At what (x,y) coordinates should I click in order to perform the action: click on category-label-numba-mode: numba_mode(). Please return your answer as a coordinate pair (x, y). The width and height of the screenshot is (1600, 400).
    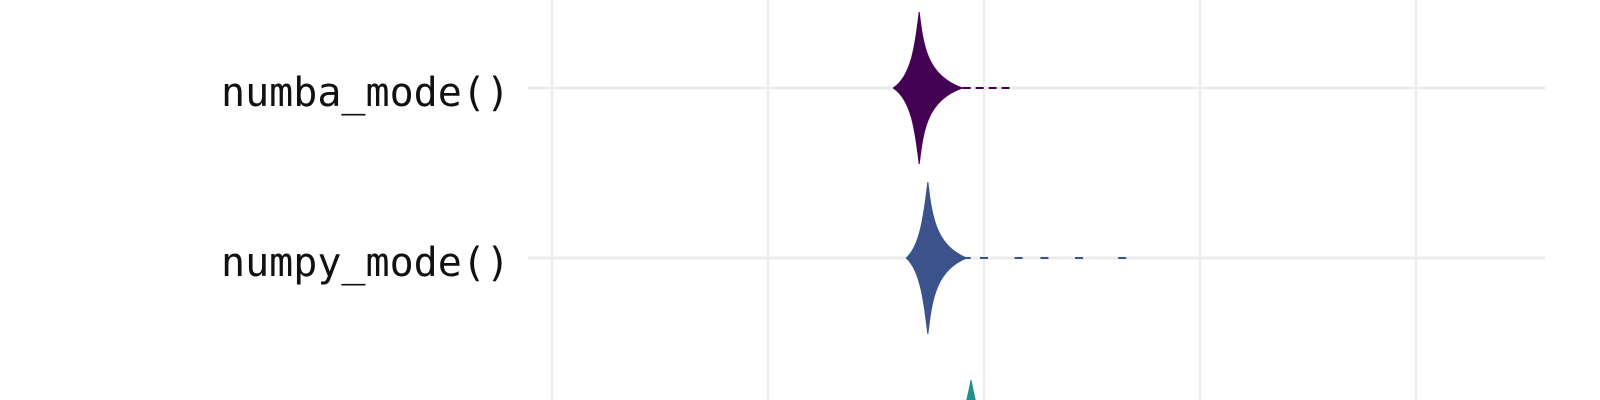
    Looking at the image, I should click on (365, 93).